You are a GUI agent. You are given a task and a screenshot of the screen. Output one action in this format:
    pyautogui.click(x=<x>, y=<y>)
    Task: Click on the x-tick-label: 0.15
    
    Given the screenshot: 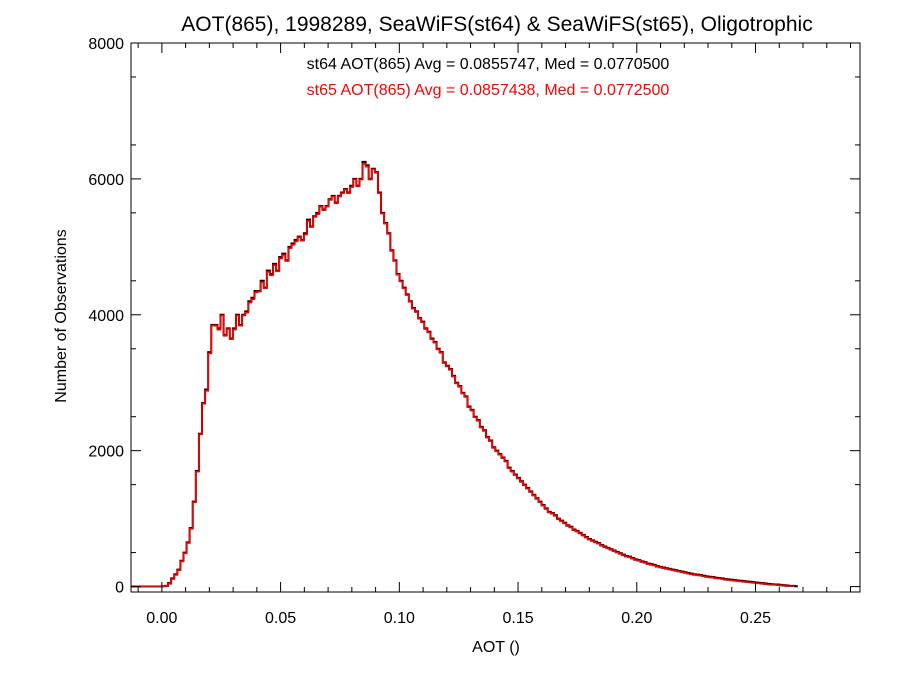 What is the action you would take?
    pyautogui.click(x=517, y=618)
    